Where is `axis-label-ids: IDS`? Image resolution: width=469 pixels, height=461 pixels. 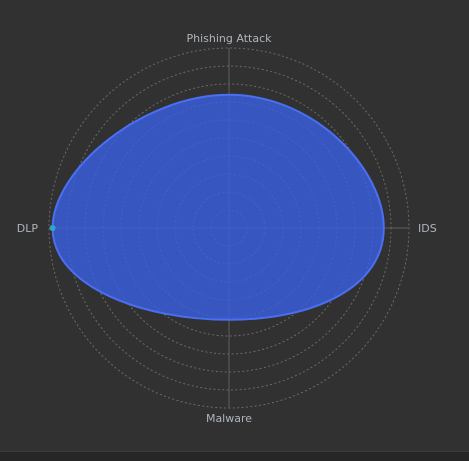
axis-label-ids: IDS is located at coordinates (427, 228).